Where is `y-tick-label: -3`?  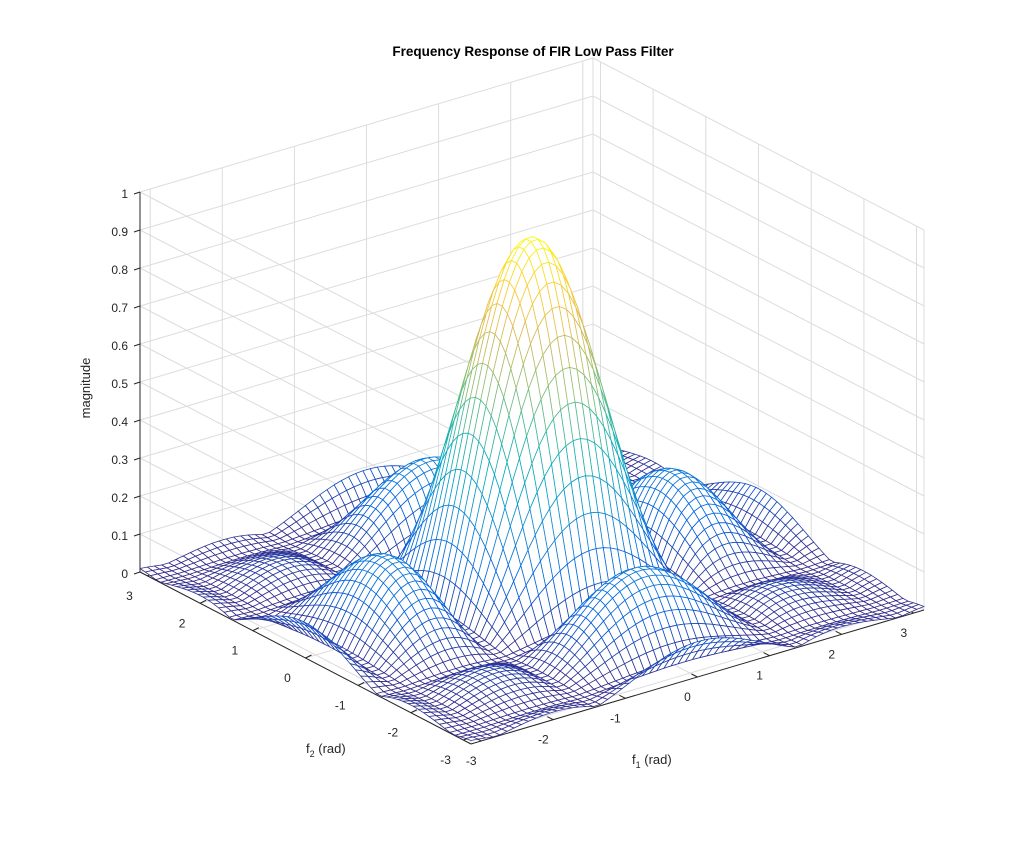
y-tick-label: -3 is located at coordinates (445, 760).